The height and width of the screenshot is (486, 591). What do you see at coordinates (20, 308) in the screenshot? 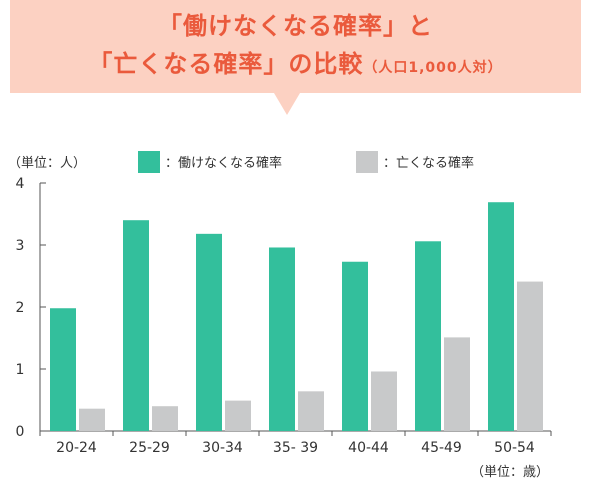
I see `y-tick-label: 2` at bounding box center [20, 308].